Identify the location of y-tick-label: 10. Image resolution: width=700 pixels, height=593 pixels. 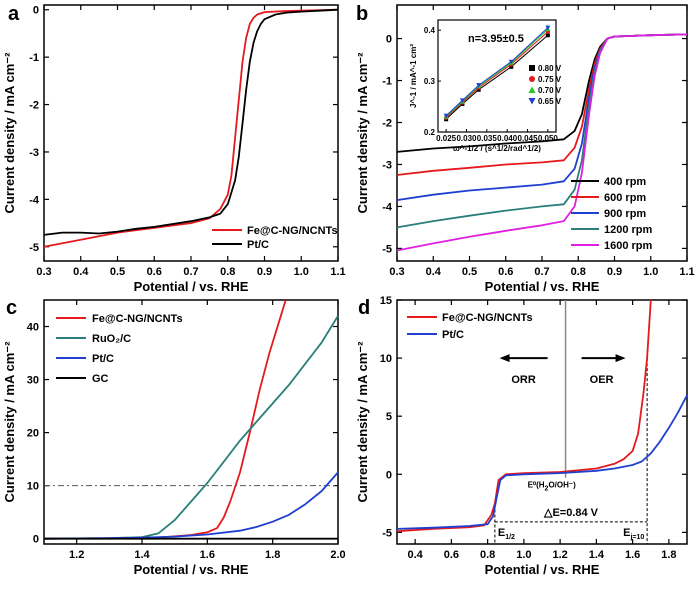
(386, 359).